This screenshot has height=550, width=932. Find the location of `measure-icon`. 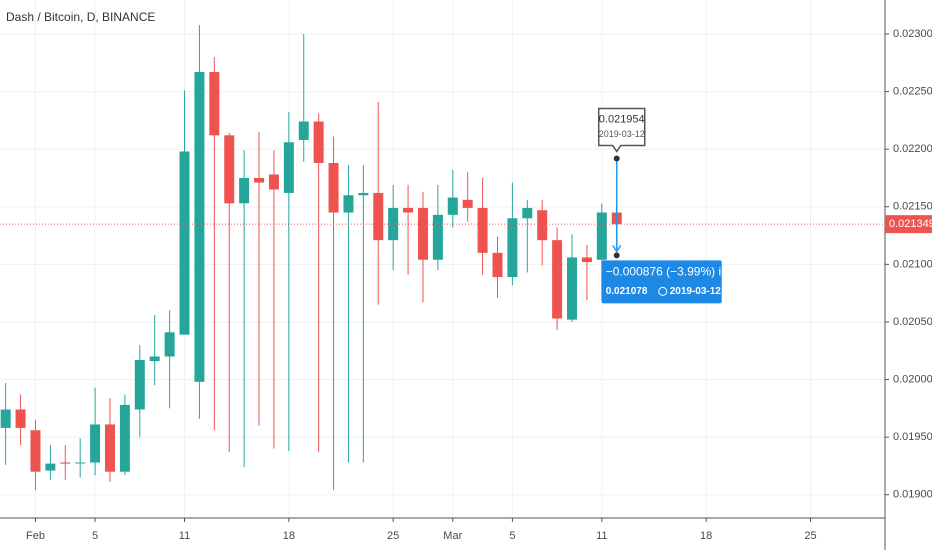

measure-icon is located at coordinates (663, 291).